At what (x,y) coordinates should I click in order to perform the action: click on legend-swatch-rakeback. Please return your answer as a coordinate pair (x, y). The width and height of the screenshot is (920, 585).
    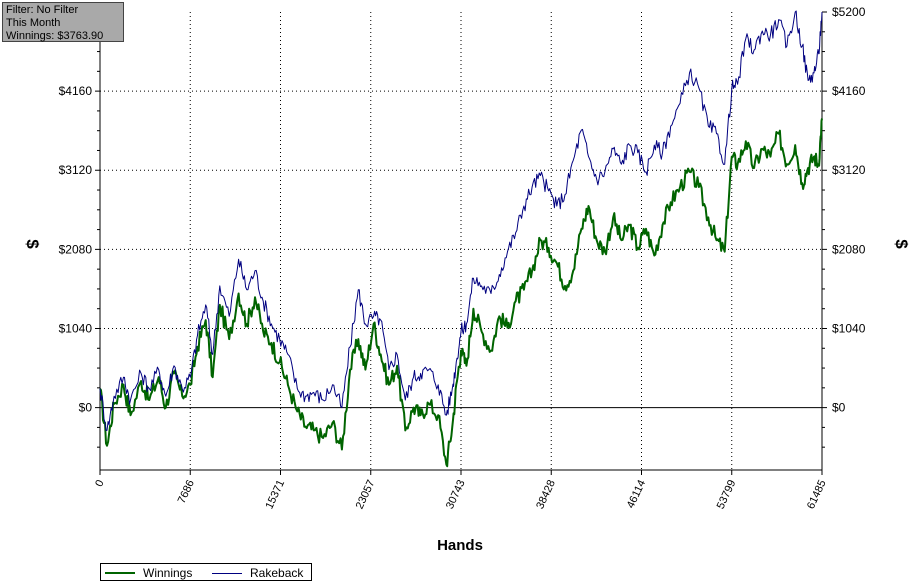
    Looking at the image, I should click on (227, 573).